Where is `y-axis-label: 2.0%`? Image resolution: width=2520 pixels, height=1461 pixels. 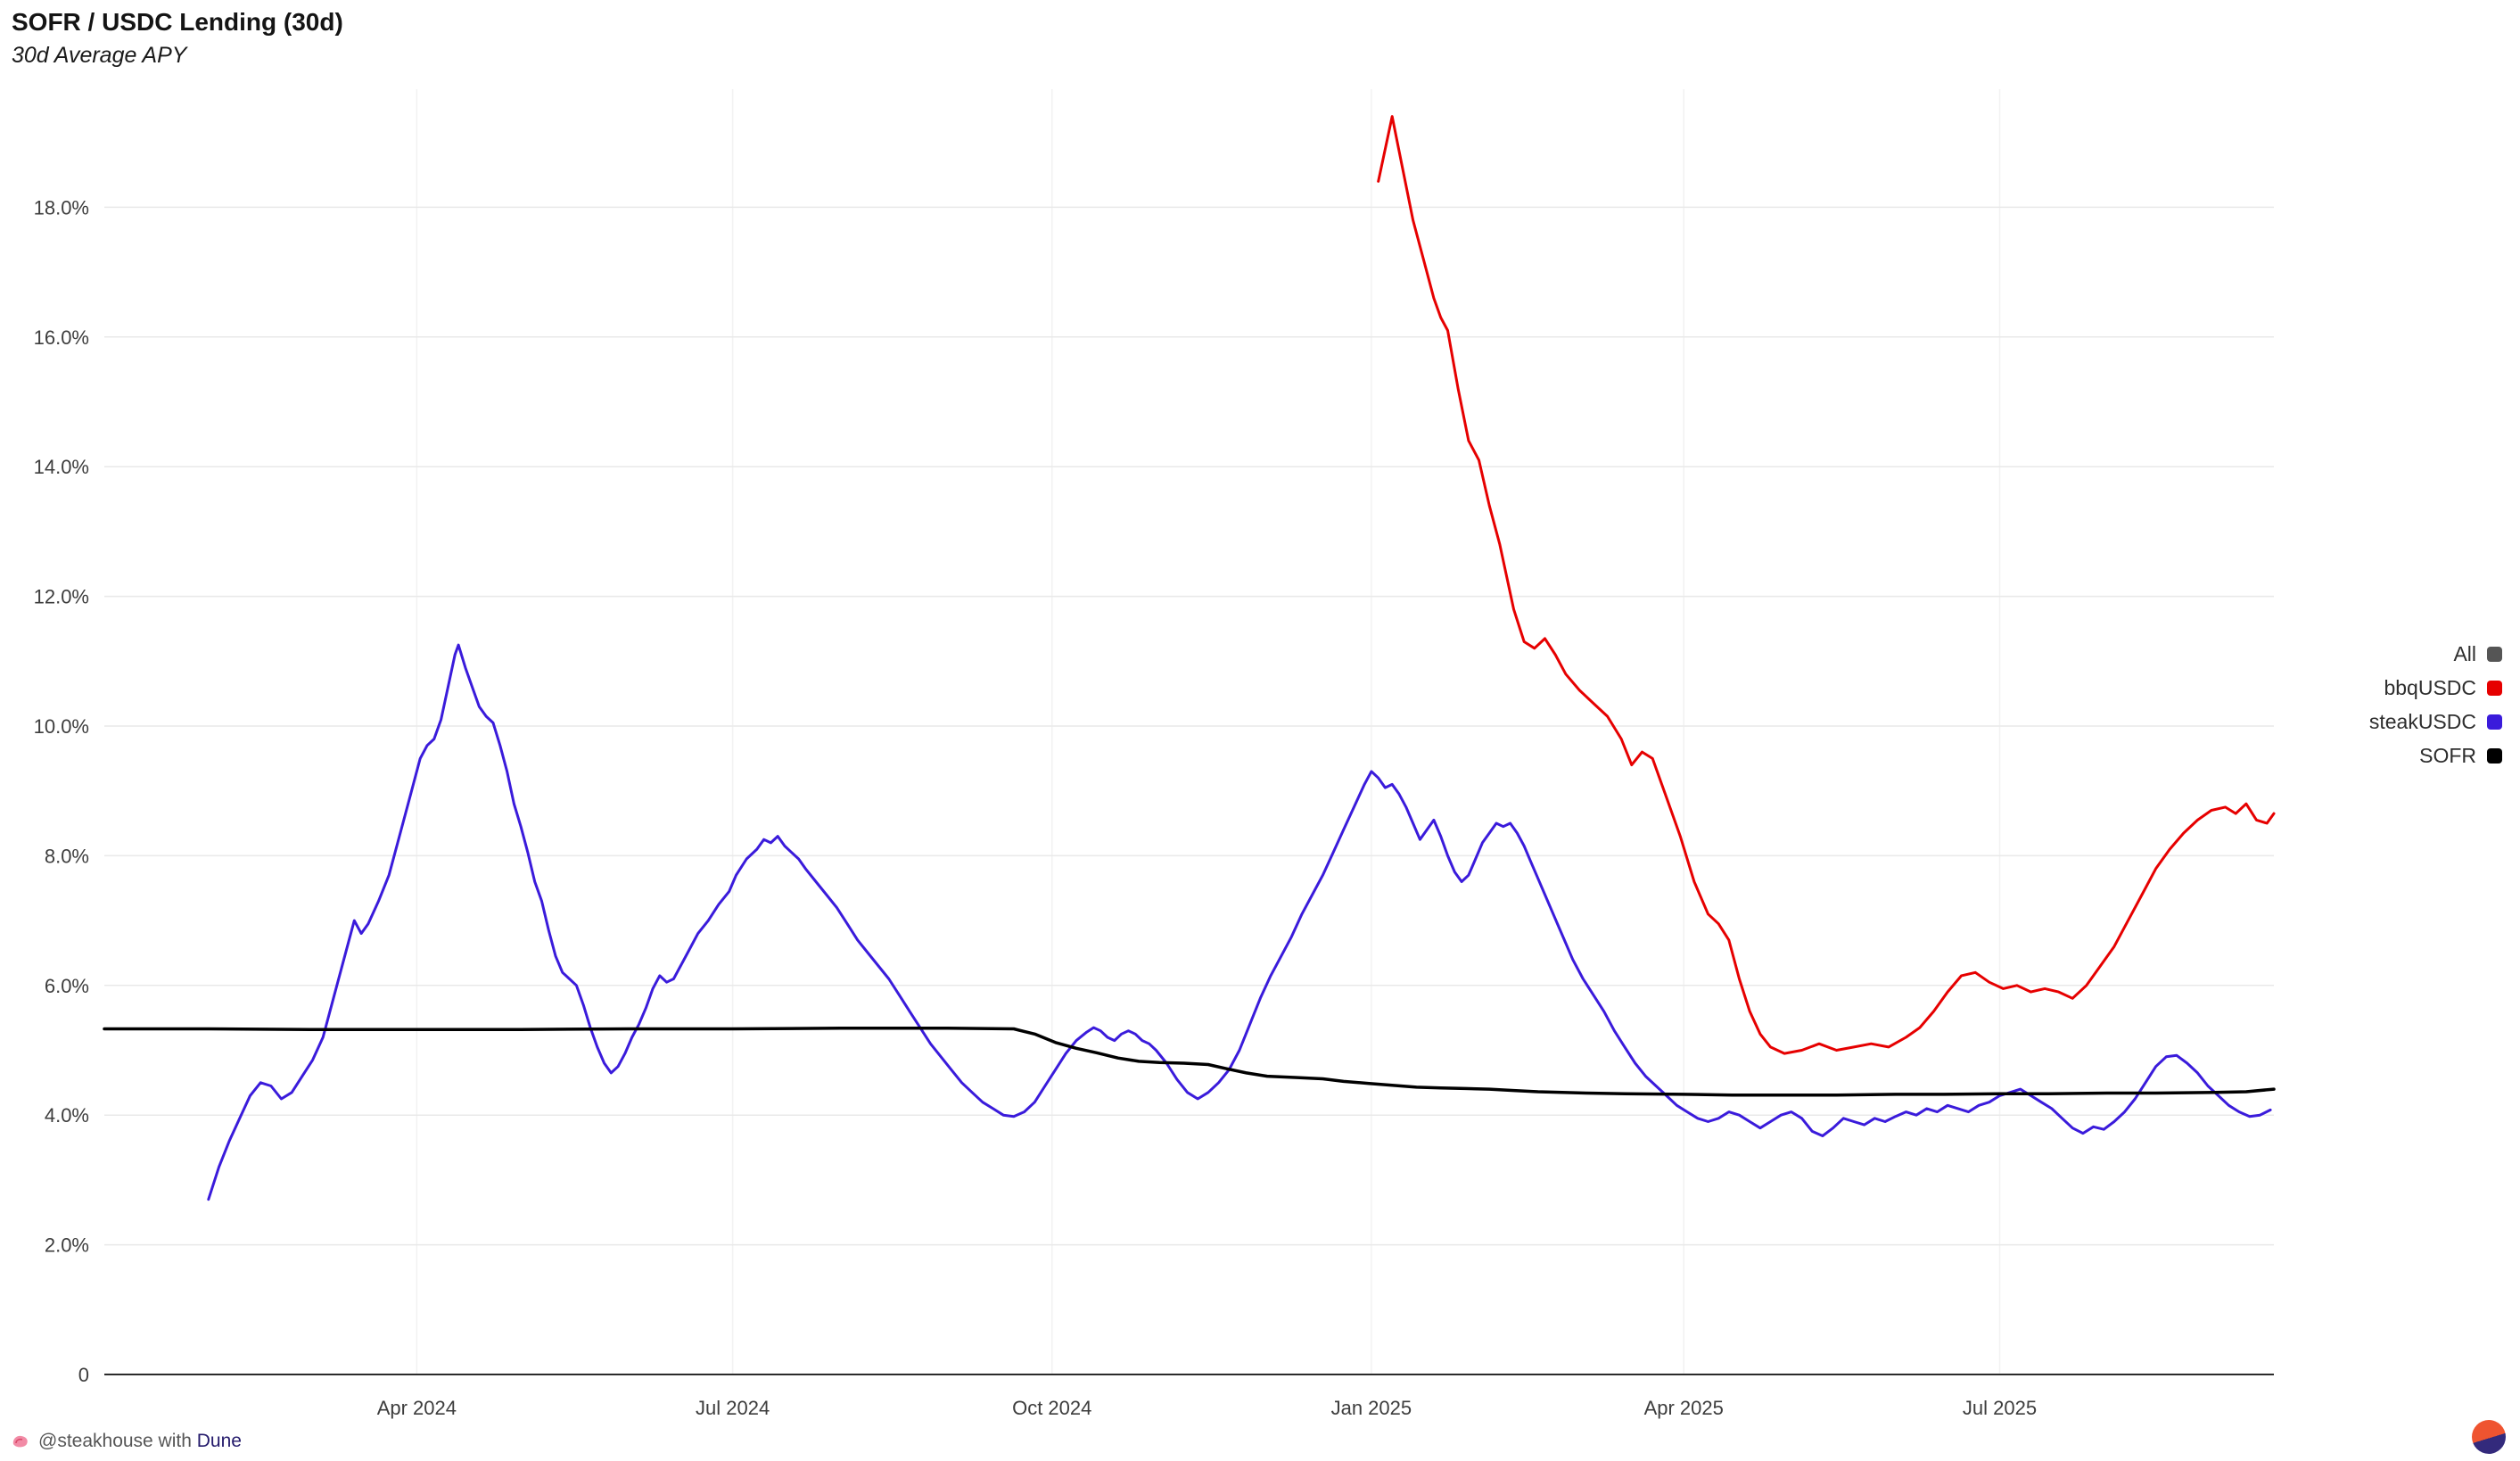
y-axis-label: 2.0% is located at coordinates (67, 1246).